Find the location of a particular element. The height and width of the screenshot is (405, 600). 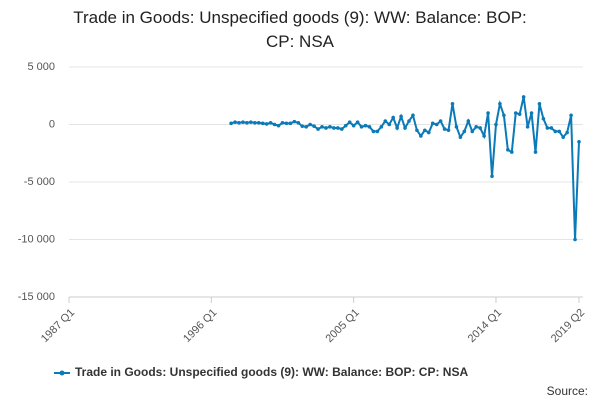

y-tick-label: -10 000 is located at coordinates (36, 239).